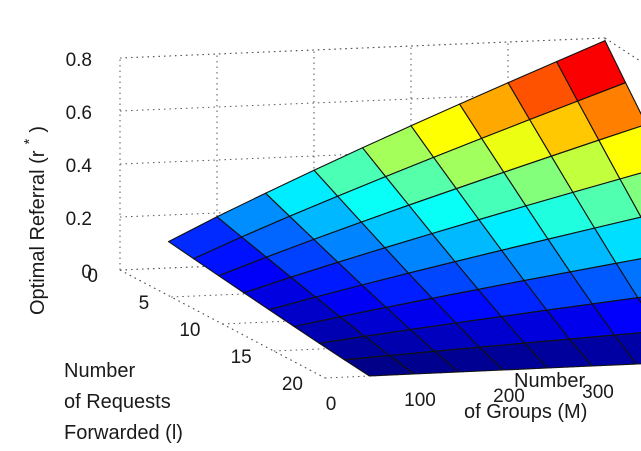 Image resolution: width=641 pixels, height=451 pixels. What do you see at coordinates (123, 433) in the screenshot?
I see `y-axis-label-line-3: Forwarded (l)` at bounding box center [123, 433].